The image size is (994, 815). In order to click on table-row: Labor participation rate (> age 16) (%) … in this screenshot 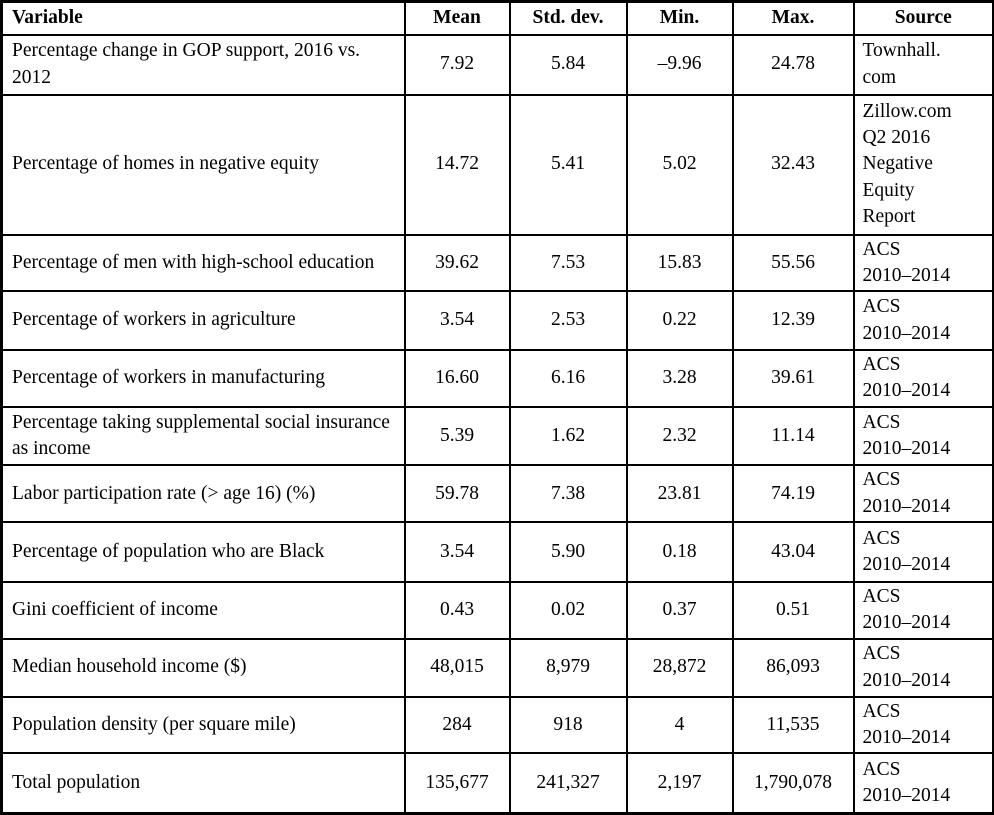, I will do `click(497, 493)`.